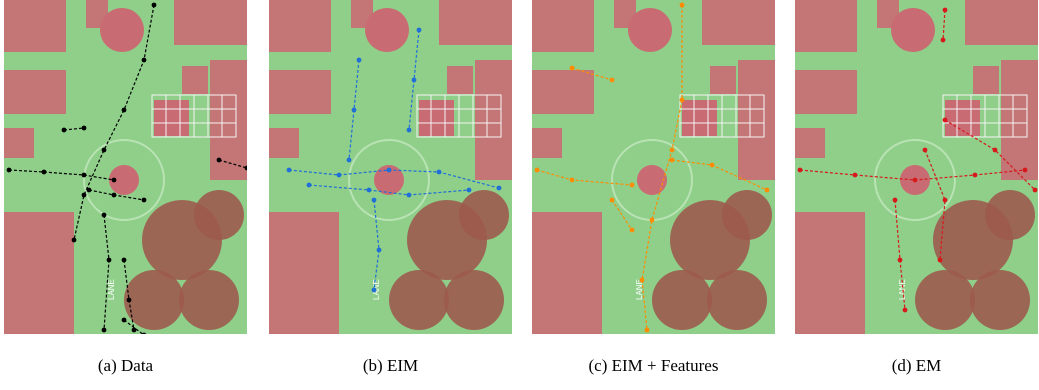  What do you see at coordinates (125, 365) in the screenshot?
I see `caption-data: (a) Data` at bounding box center [125, 365].